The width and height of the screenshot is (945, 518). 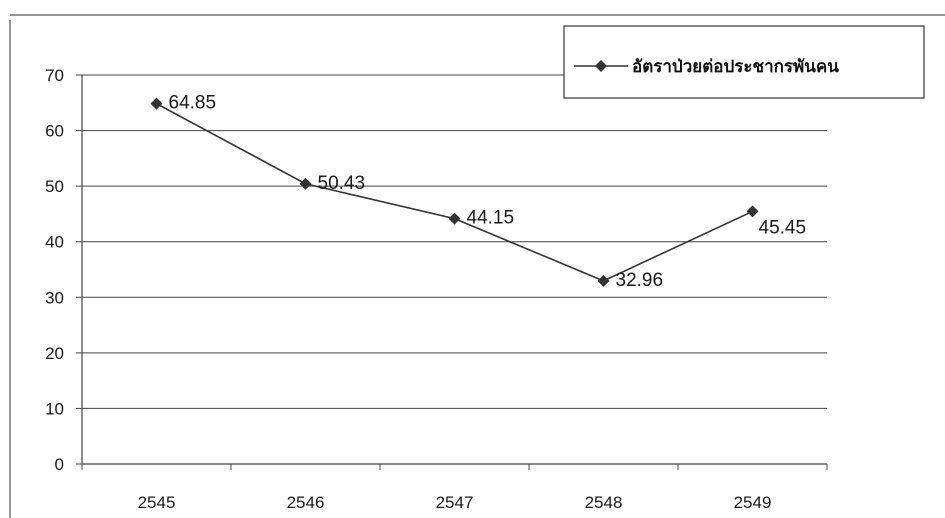 I want to click on y-tick-label: 0, so click(x=59, y=464).